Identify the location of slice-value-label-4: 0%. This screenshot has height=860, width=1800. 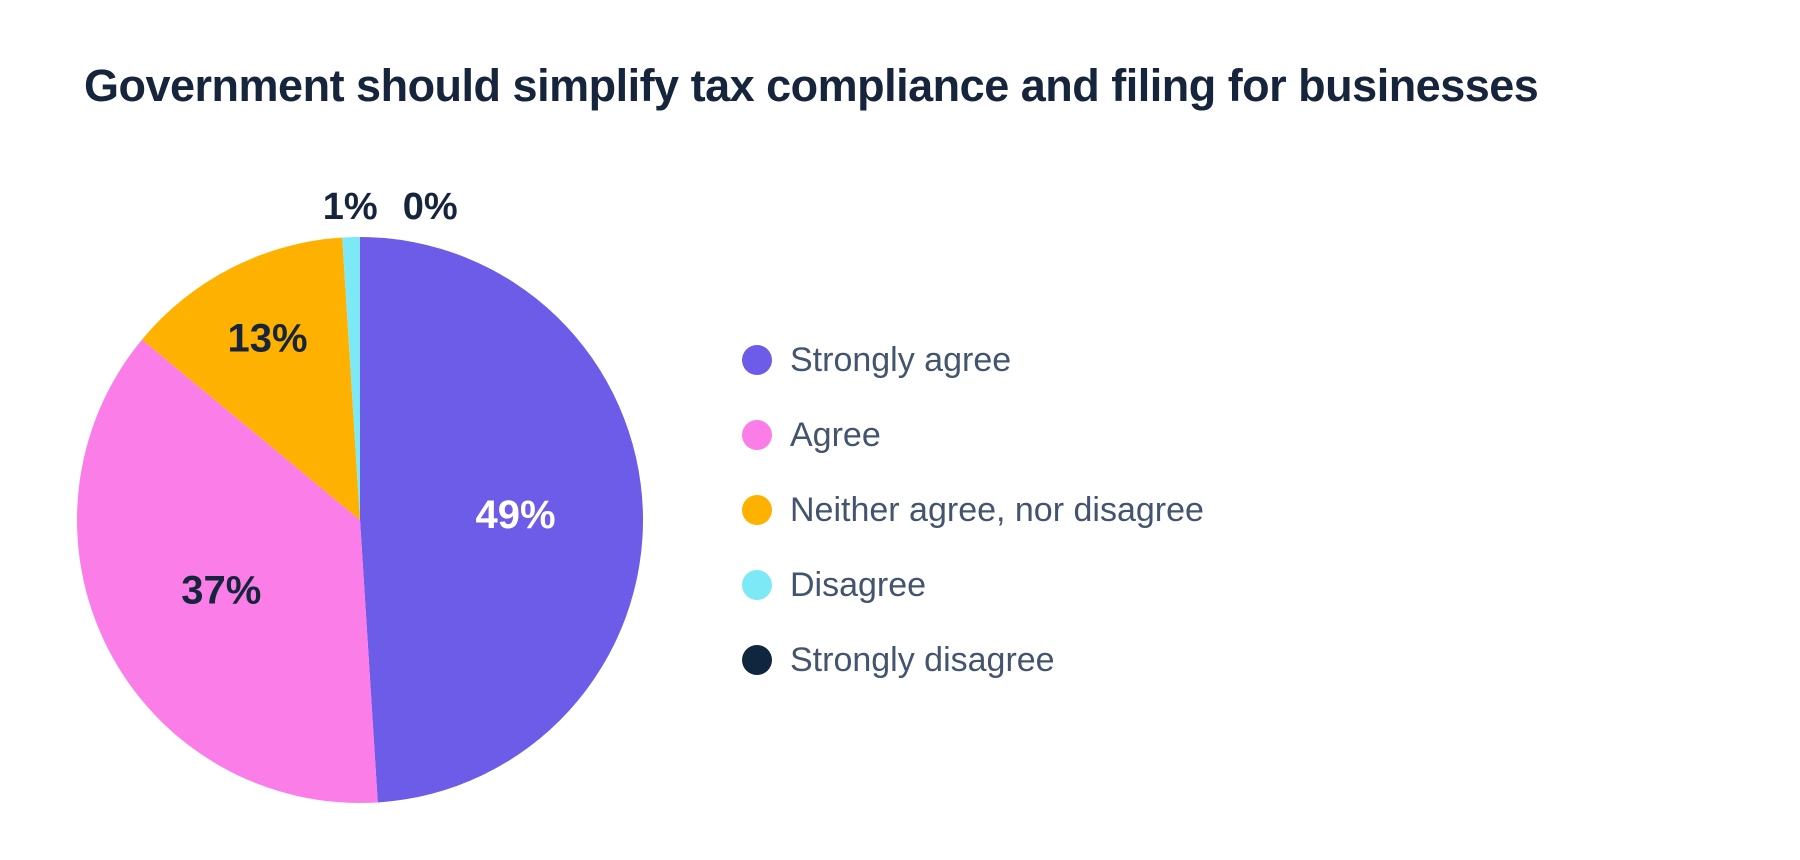
(430, 207).